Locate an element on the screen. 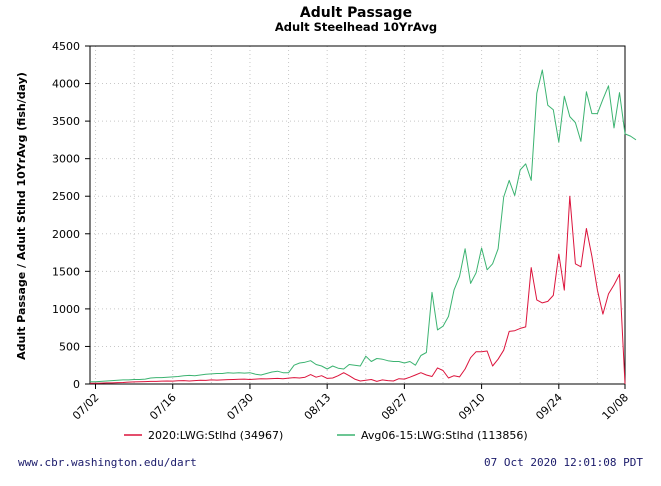 This screenshot has width=661, height=486. x-tick-label: 07/30 is located at coordinates (240, 407).